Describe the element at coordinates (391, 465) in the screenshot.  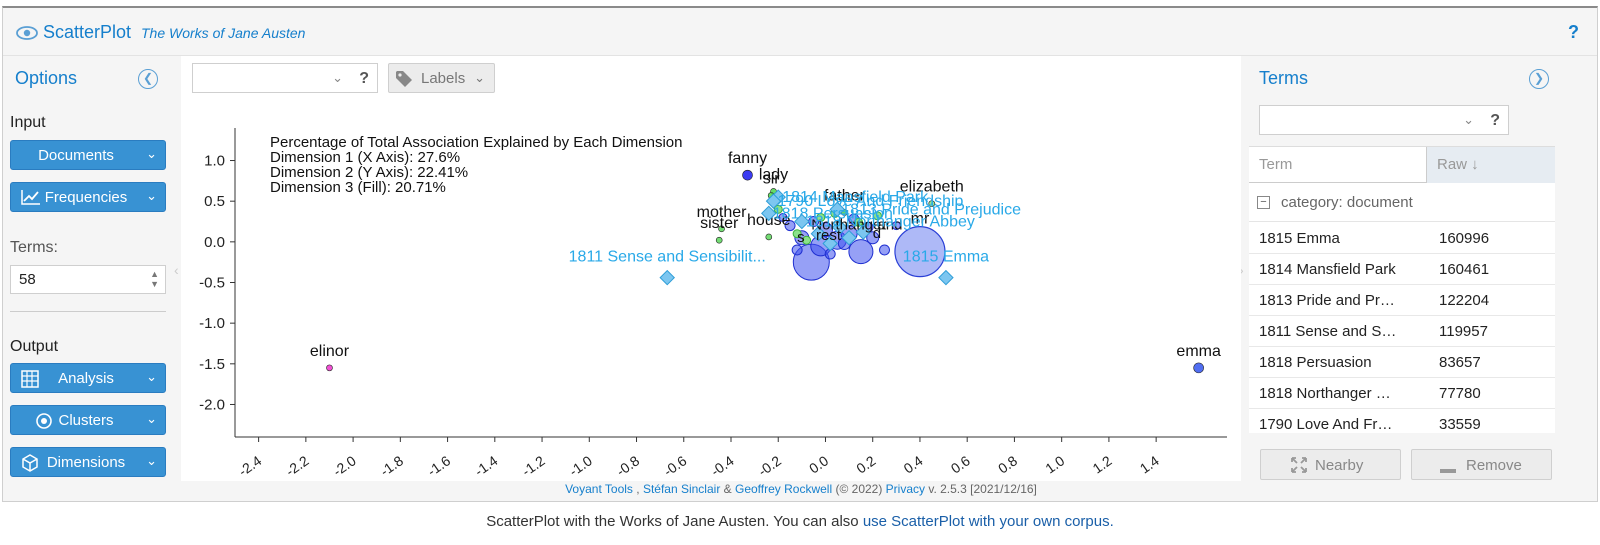
I see `x-tick-label: -1.8` at that location.